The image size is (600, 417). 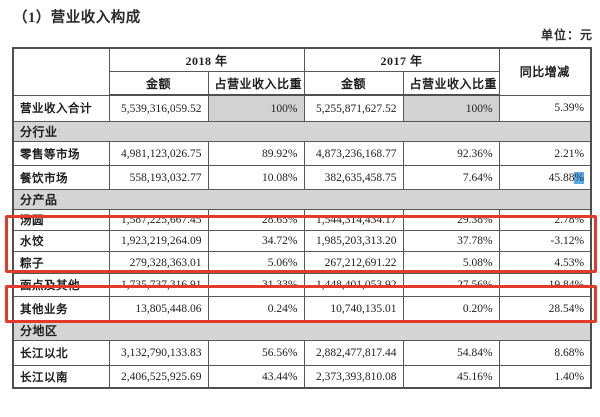 I want to click on corner-cell, so click(x=61, y=71).